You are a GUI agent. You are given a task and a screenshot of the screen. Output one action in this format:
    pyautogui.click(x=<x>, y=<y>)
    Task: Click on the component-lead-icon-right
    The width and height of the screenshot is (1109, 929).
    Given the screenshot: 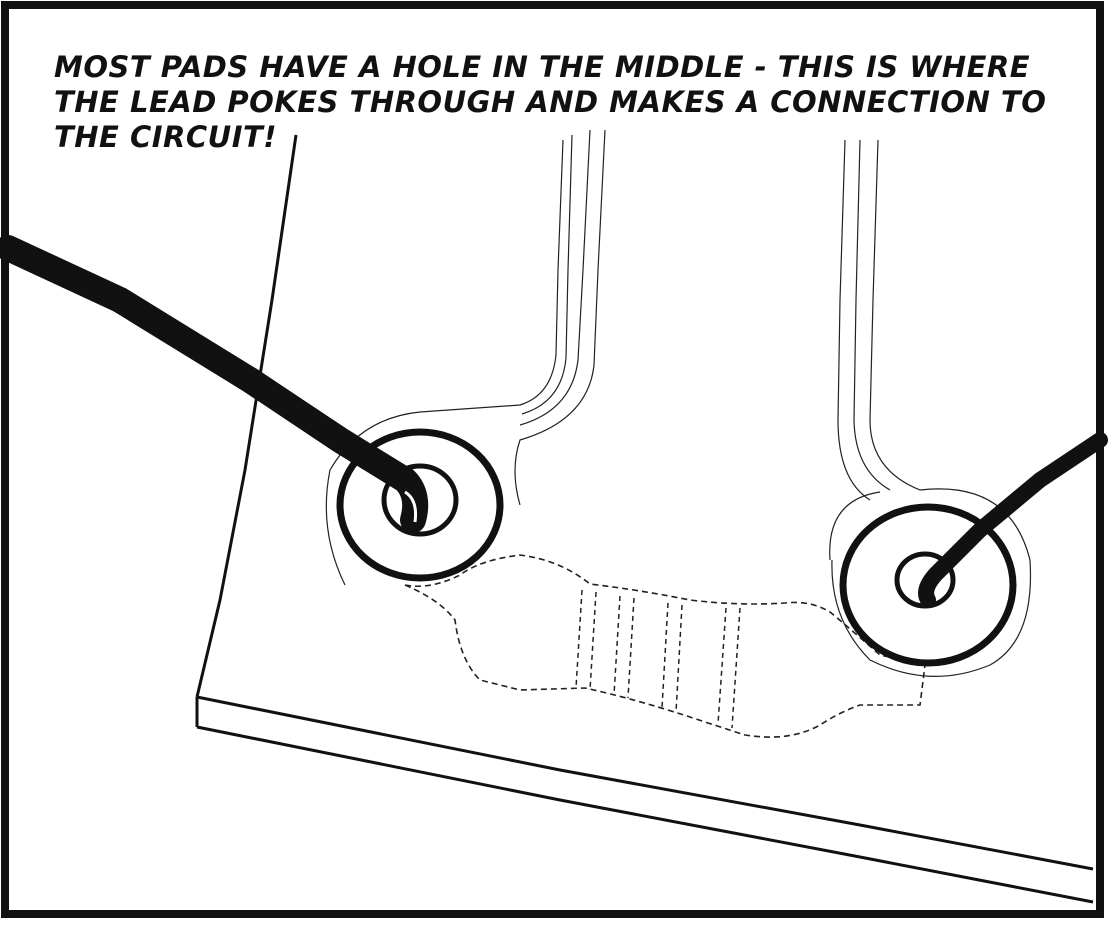 What is the action you would take?
    pyautogui.click(x=1013, y=520)
    